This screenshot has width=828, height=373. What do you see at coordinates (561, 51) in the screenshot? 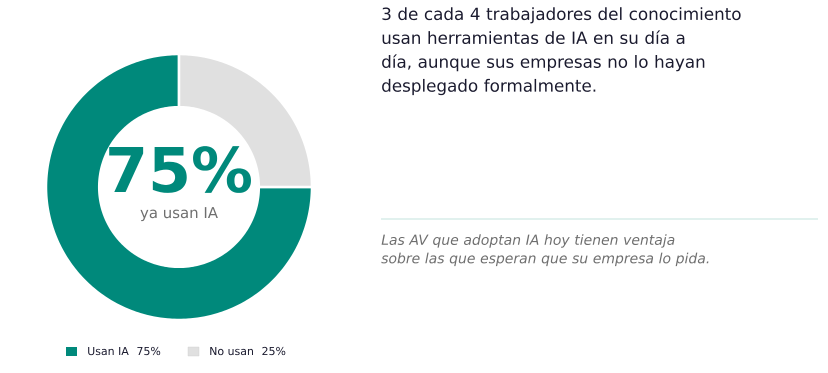
I see `text: 3 de cada 4 trabajadores del conocimiento usan herramientas de IA en su día a día, aunque sus empresas no lo hayan desplegado formalmente.` at bounding box center [561, 51].